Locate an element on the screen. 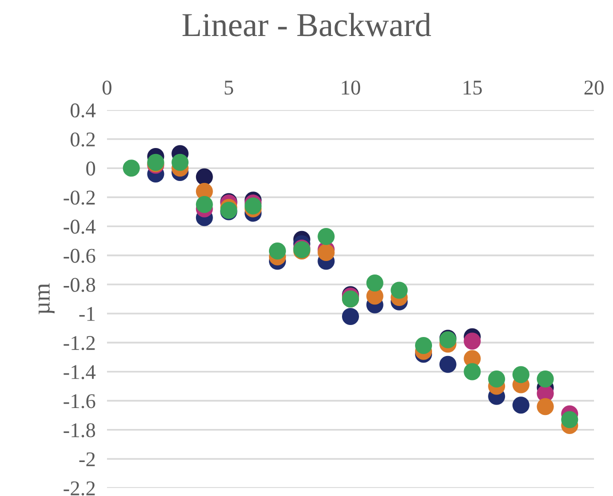 The image size is (613, 496). y-tick-label: -0.6 is located at coordinates (80, 255).